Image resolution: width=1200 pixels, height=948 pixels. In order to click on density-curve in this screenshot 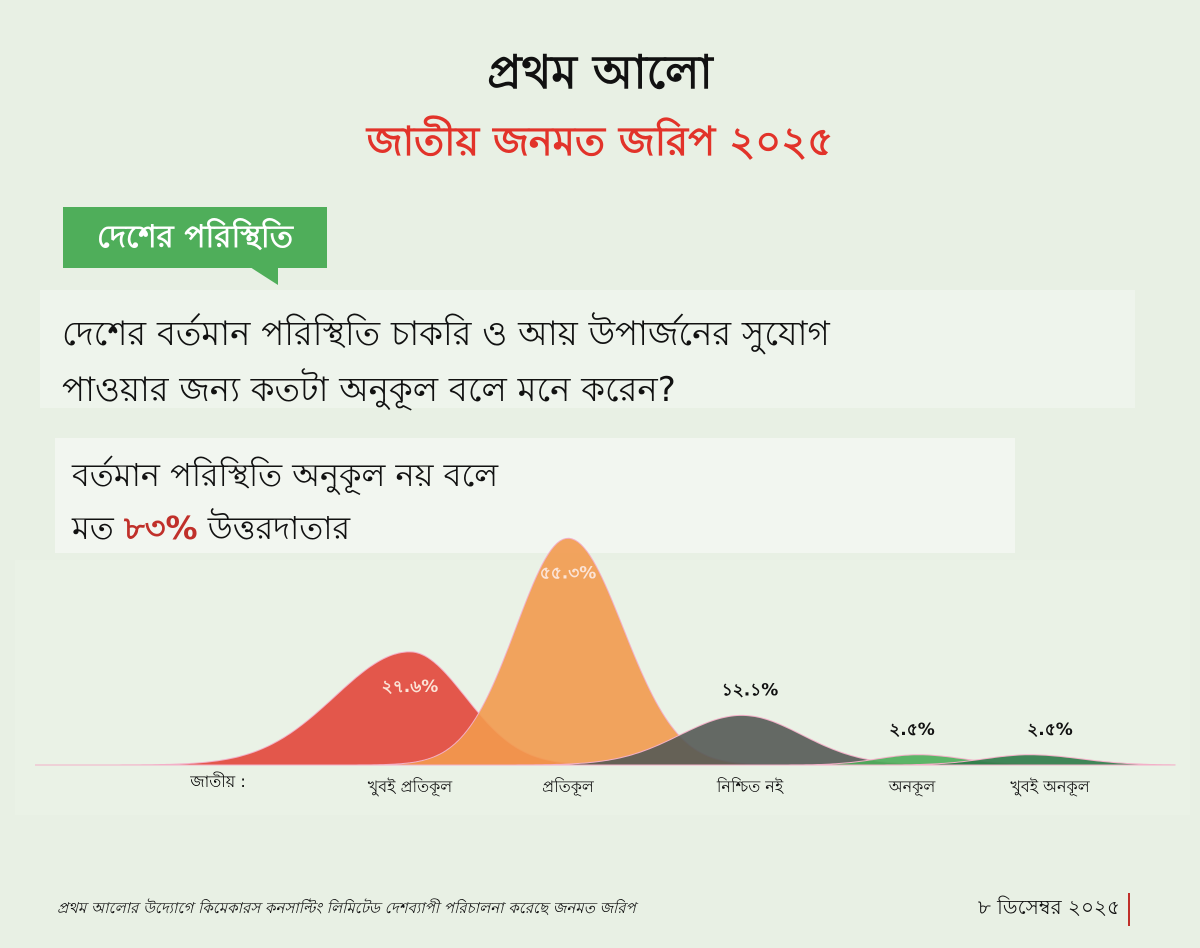, I will do `click(605, 760)`.